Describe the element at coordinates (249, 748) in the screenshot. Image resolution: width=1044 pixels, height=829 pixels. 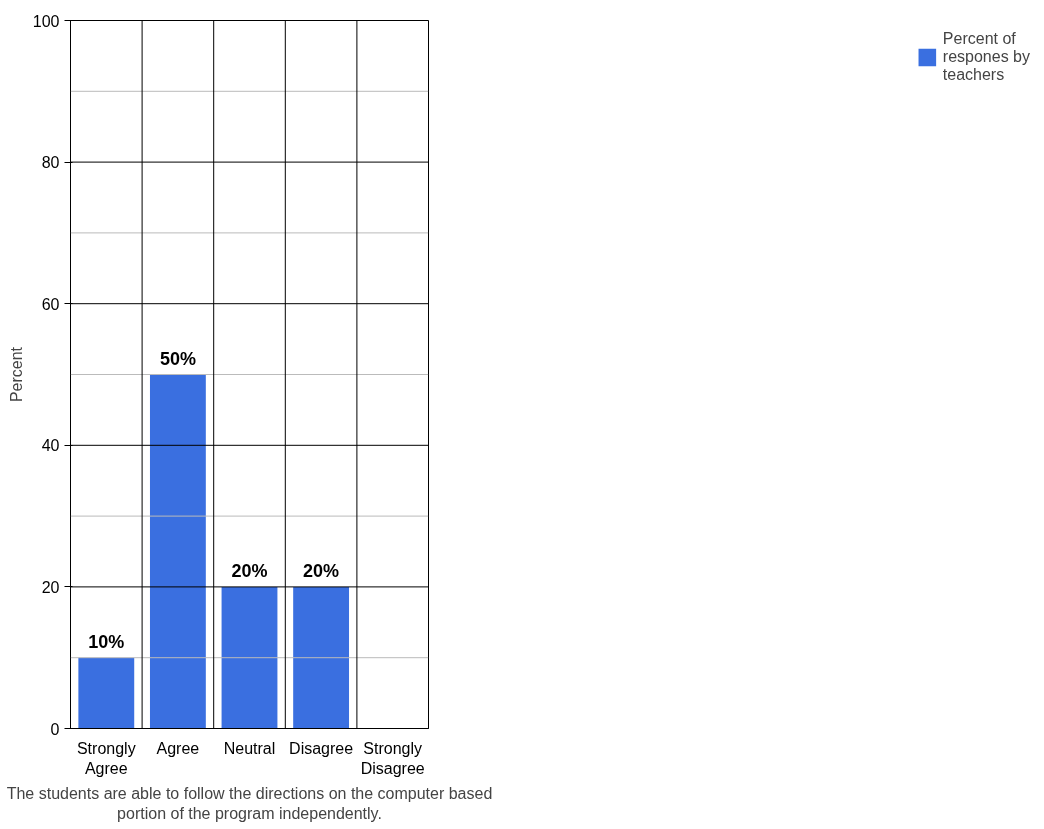
I see `x-tick-label: Neutral` at that location.